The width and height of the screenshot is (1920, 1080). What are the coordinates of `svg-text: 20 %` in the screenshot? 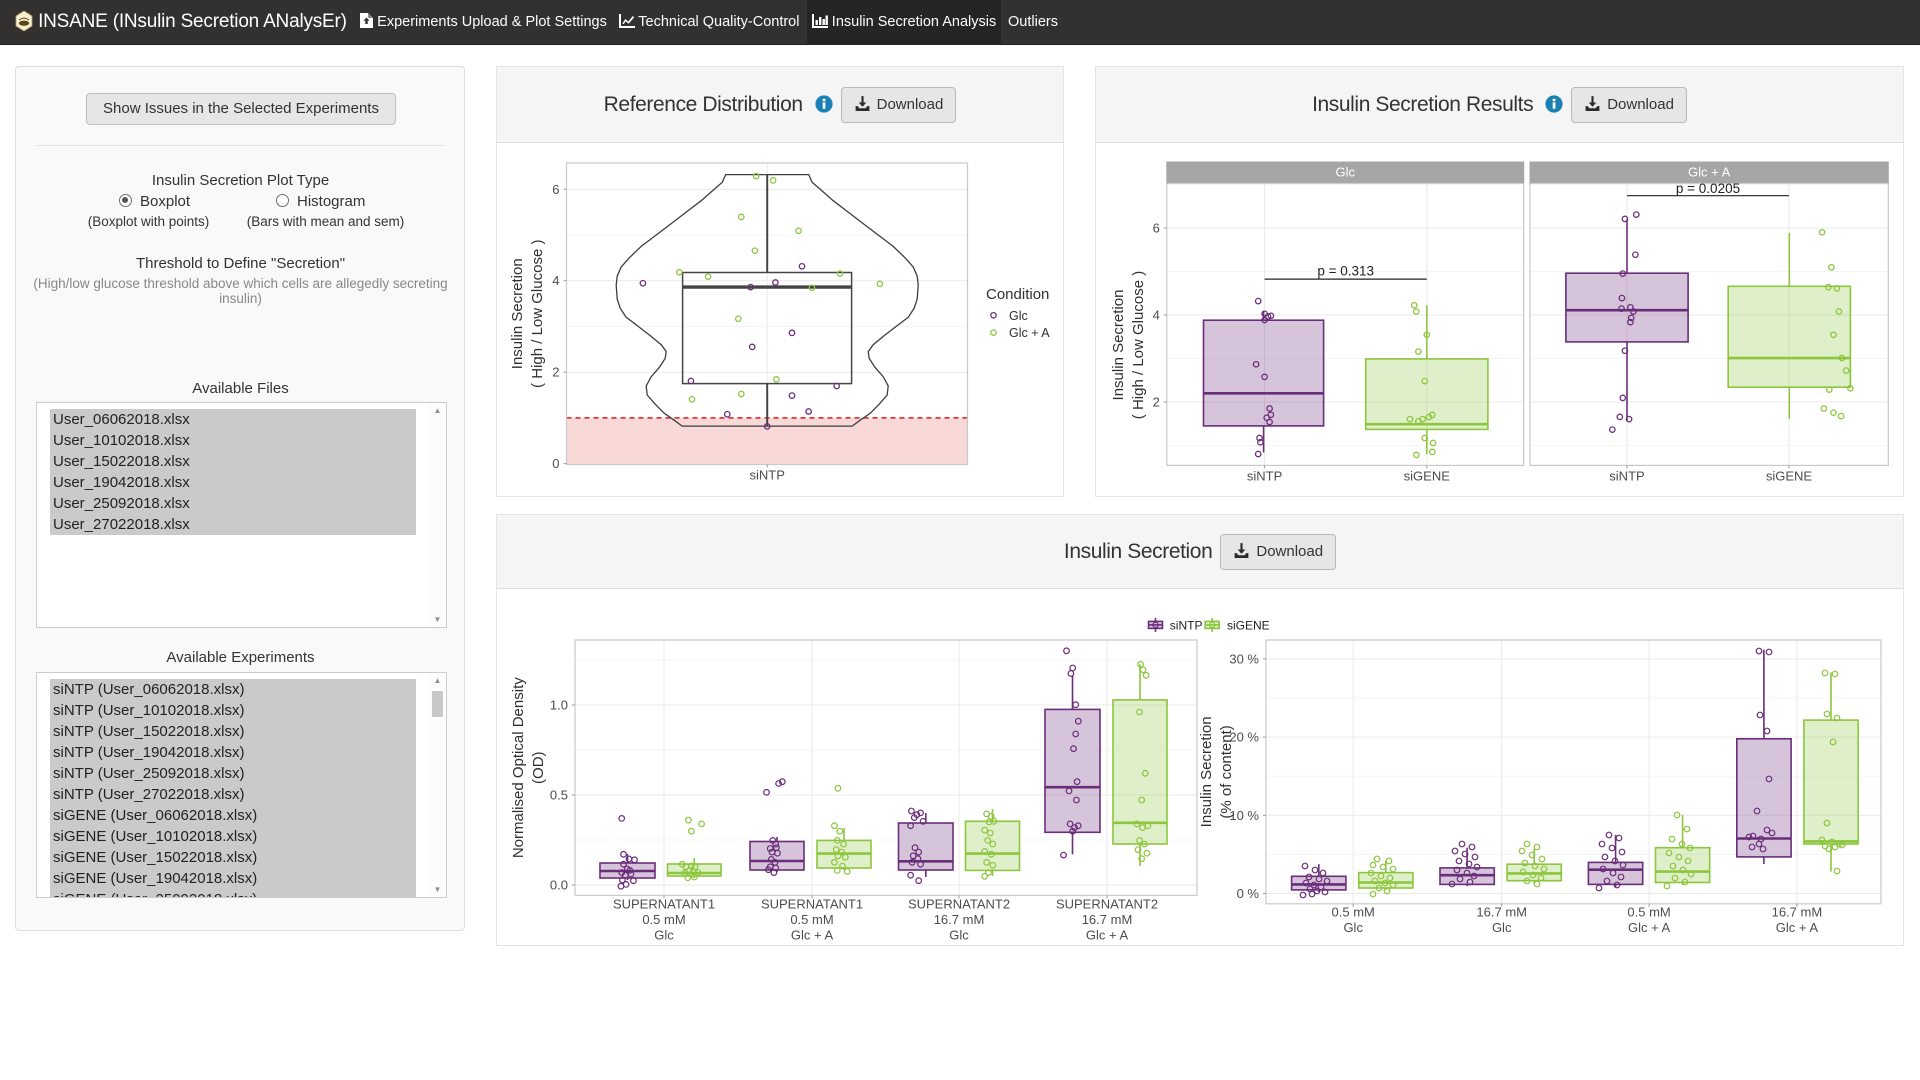 It's located at (1244, 737).